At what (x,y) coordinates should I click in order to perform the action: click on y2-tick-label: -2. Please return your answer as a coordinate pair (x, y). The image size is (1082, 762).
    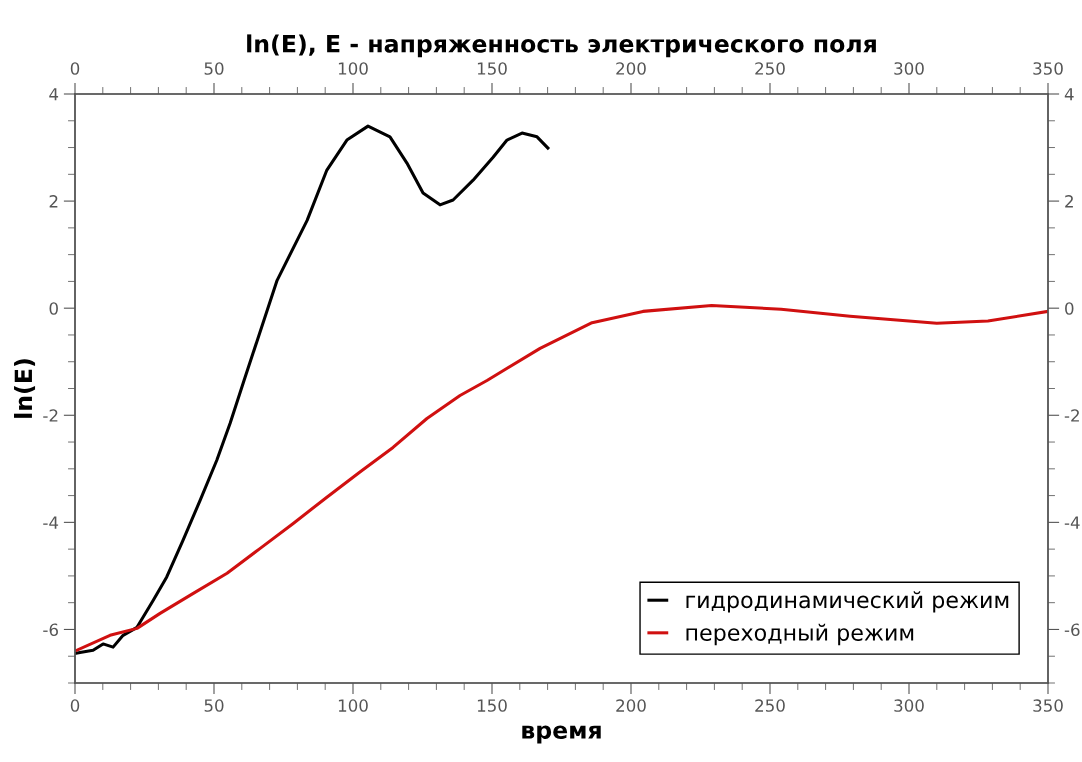
    Looking at the image, I should click on (1071, 415).